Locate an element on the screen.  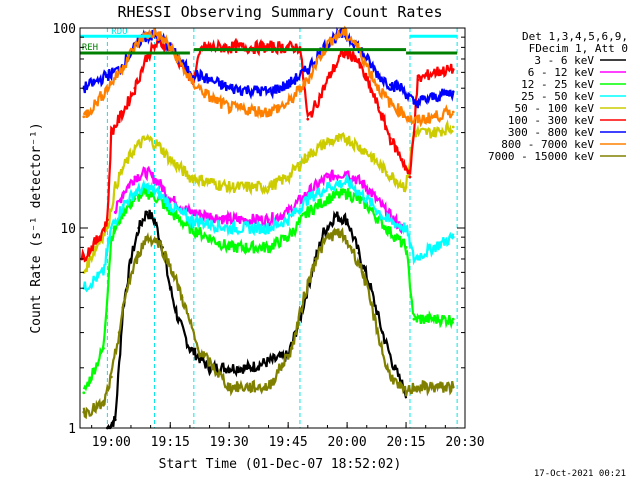
marker-label-0: RDO is located at coordinates (119, 32).